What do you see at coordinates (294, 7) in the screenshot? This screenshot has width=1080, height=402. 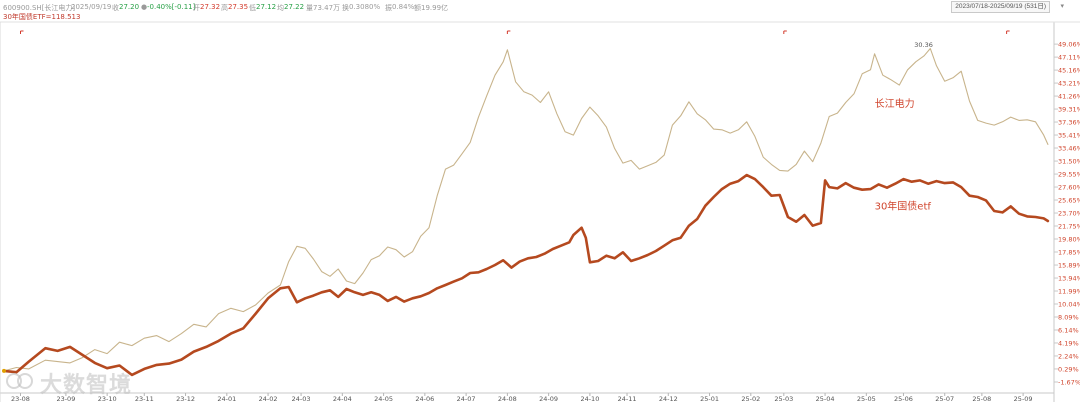 I see `avg-value: 27.22` at bounding box center [294, 7].